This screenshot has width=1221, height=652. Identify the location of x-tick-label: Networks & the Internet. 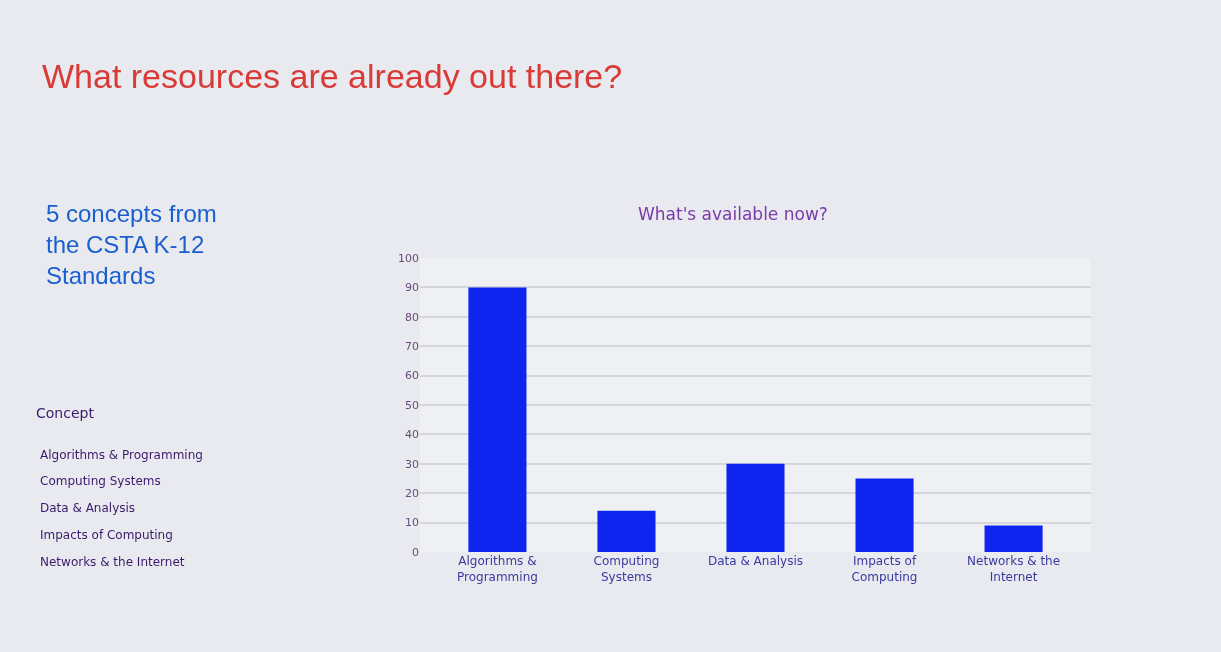
(1014, 569).